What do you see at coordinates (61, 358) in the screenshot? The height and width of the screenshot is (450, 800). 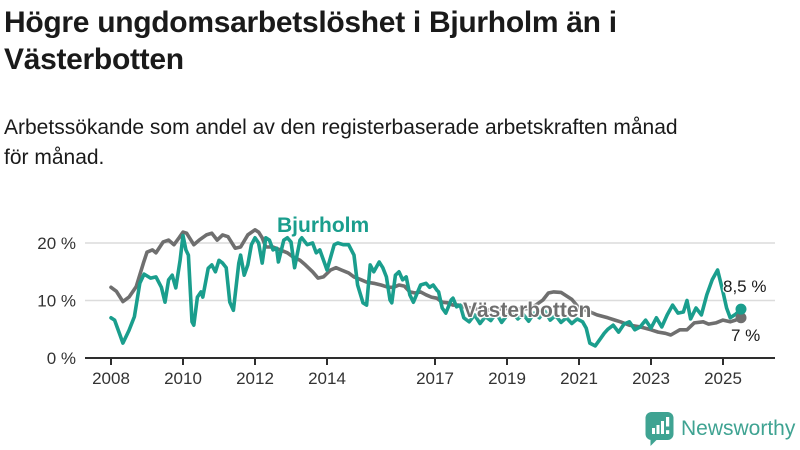 I see `y-tick-label: 0 %` at bounding box center [61, 358].